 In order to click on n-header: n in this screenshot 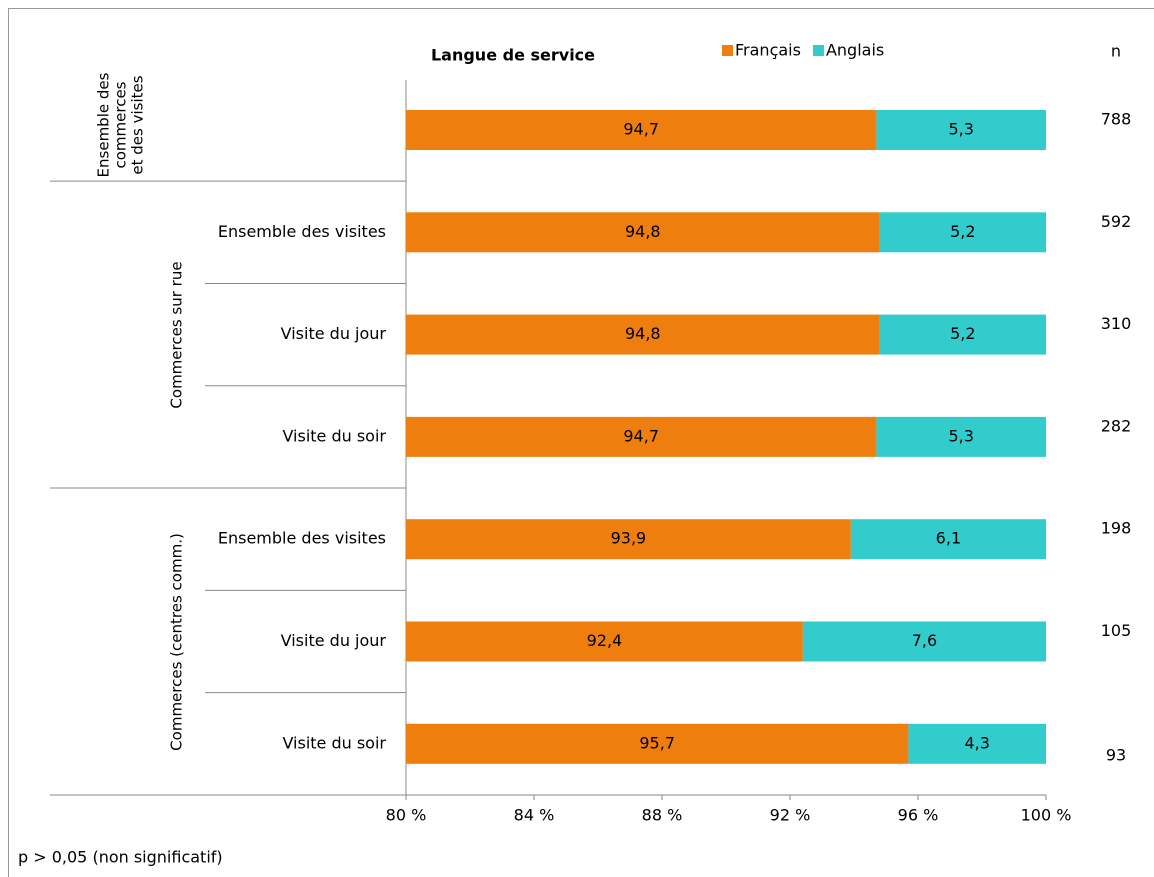, I will do `click(1116, 51)`.